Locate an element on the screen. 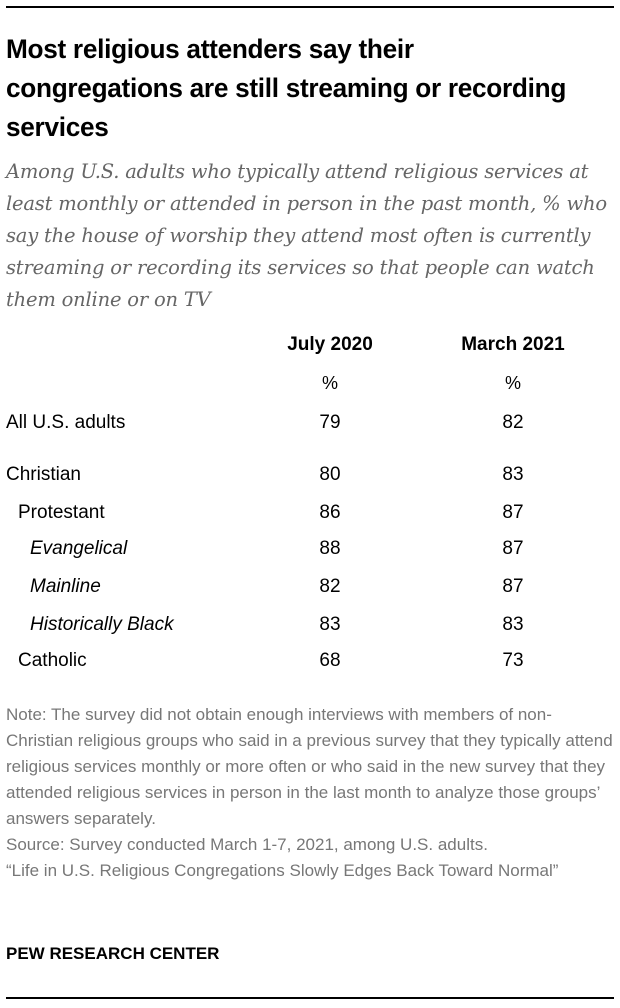 The width and height of the screenshot is (620, 1008). row-label: Protestant is located at coordinates (61, 512).